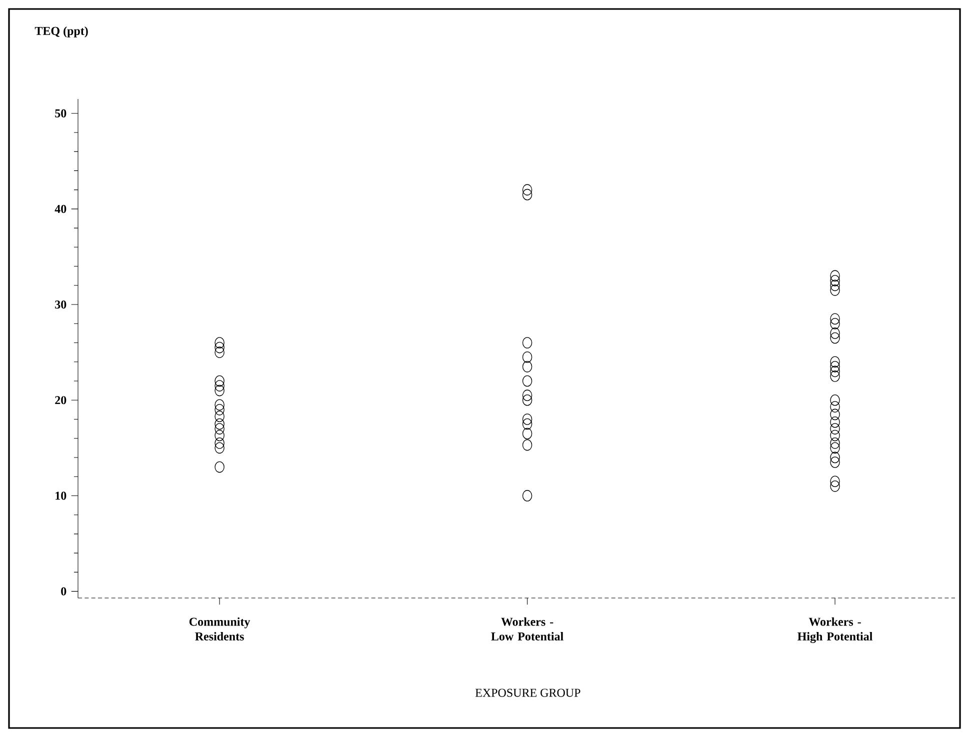  I want to click on chart-title: TEQ (ppt), so click(61, 32).